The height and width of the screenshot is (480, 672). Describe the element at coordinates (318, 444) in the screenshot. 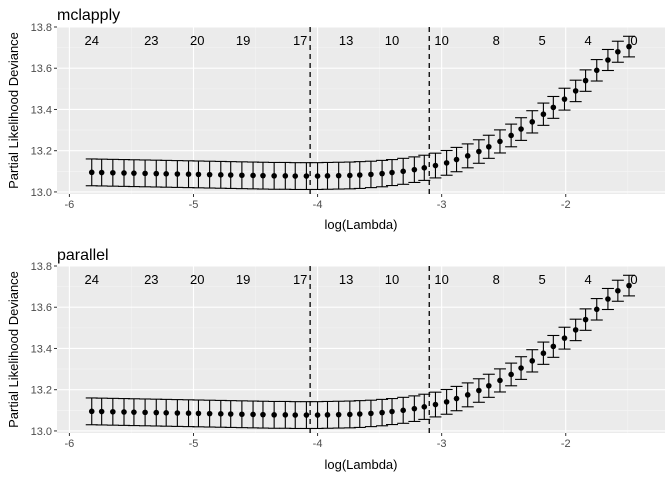

I see `panel-2-x-tick-label: -4` at that location.